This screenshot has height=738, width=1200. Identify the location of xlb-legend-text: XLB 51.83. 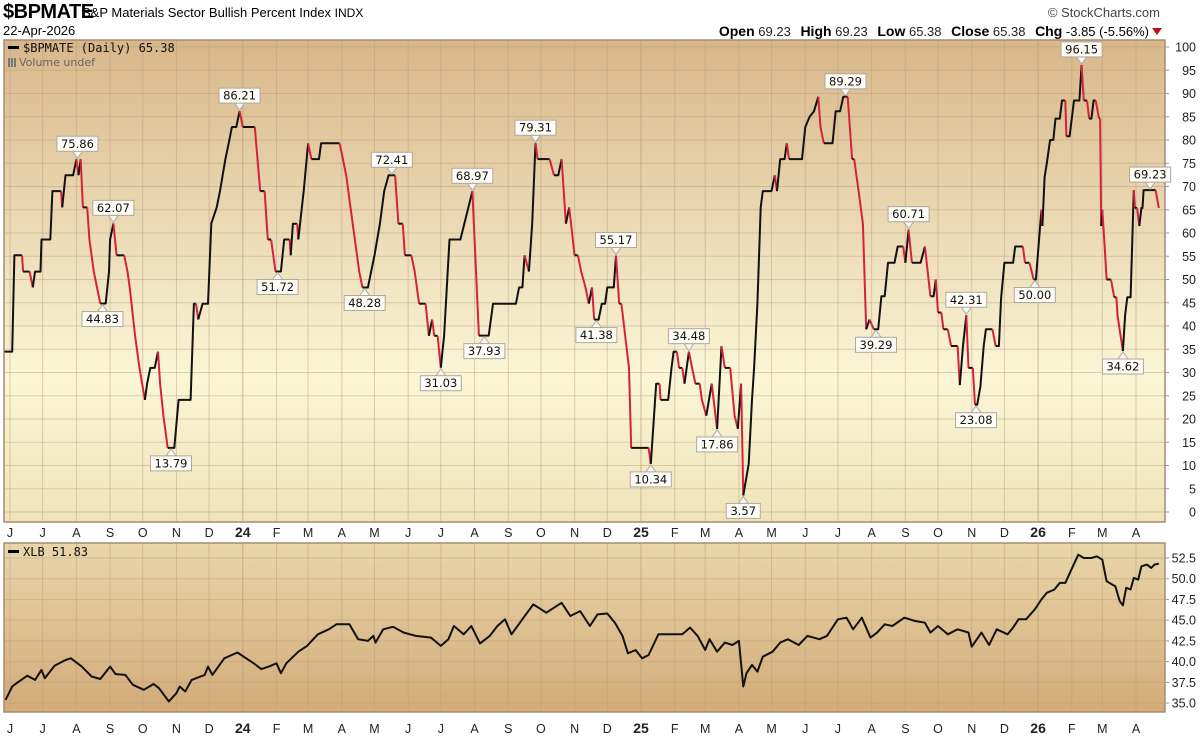
(56, 552).